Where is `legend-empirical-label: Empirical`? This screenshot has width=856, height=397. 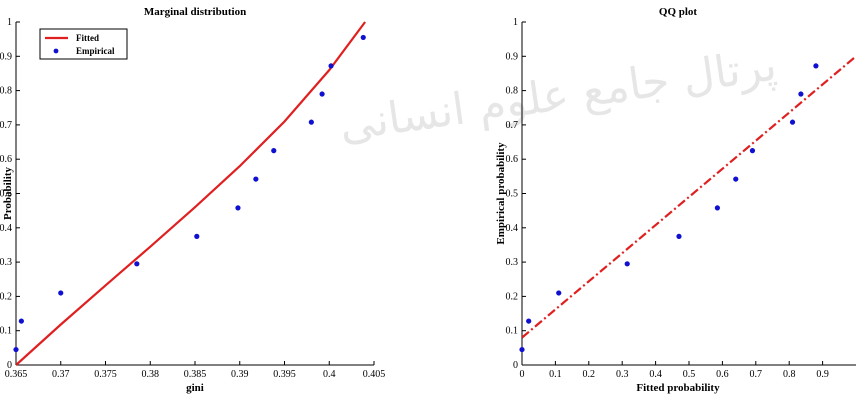
legend-empirical-label: Empirical is located at coordinates (95, 51).